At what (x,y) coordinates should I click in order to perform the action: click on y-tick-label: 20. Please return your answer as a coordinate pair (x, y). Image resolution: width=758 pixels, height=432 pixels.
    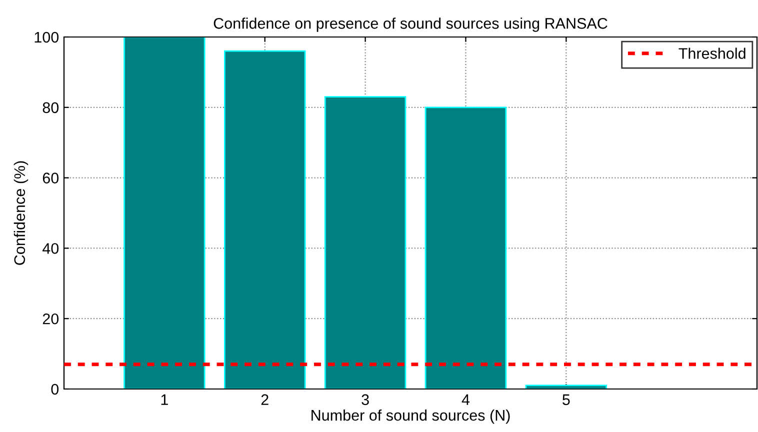
    Looking at the image, I should click on (50, 318).